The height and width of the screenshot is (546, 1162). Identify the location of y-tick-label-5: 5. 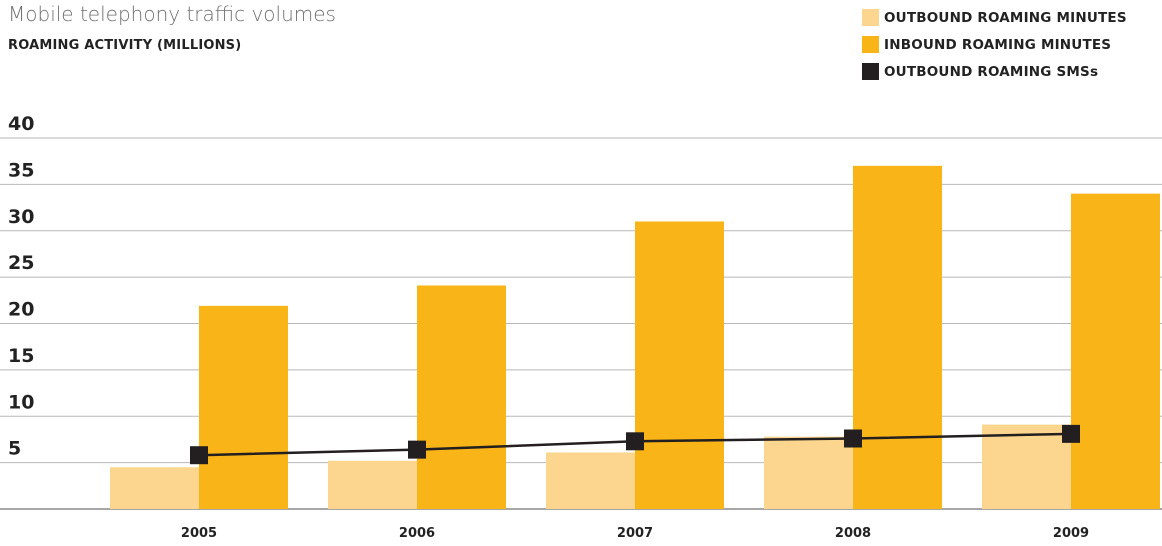
(14, 449).